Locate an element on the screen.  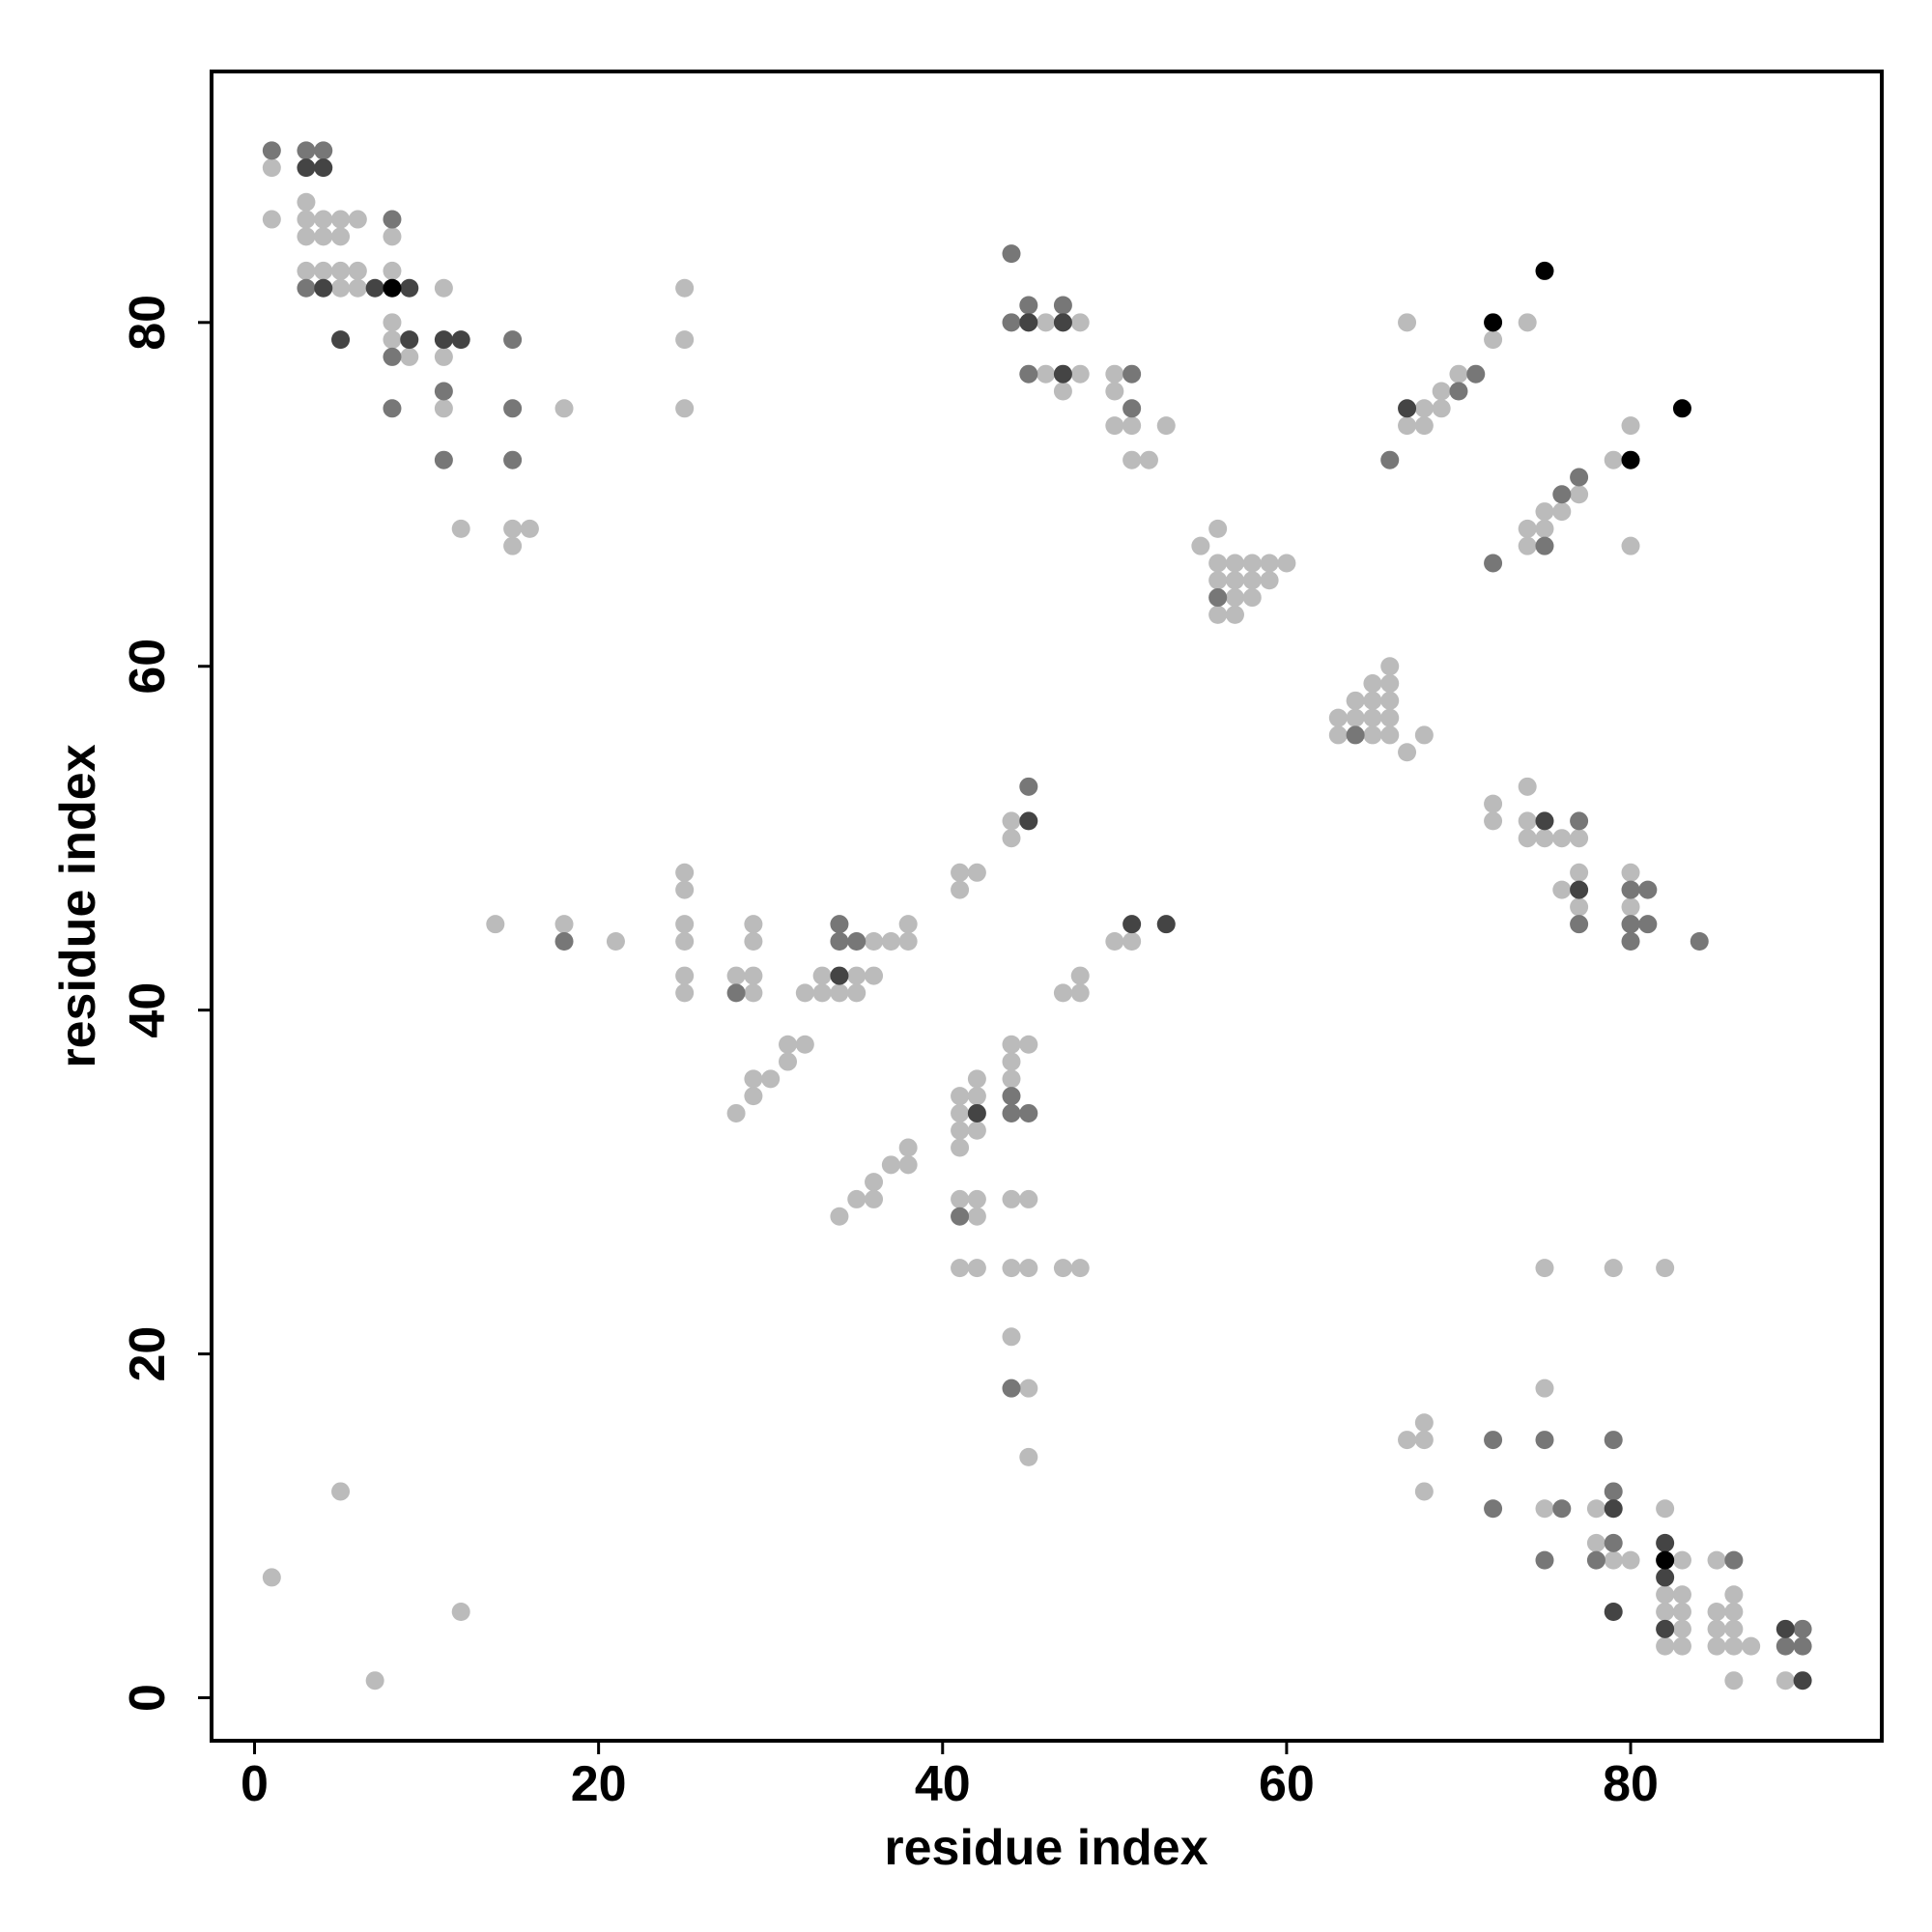
x-axis-title: residue index is located at coordinates (1046, 1848).